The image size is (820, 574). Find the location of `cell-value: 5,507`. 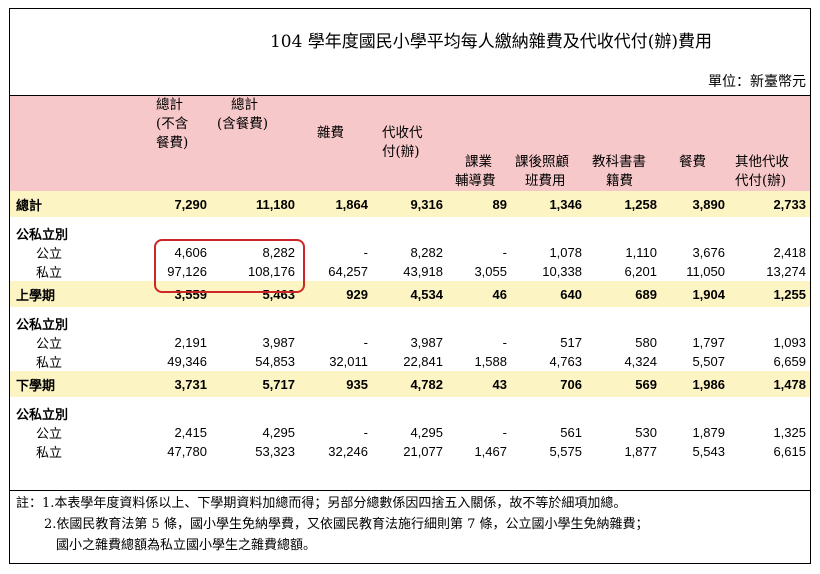

cell-value: 5,507 is located at coordinates (708, 361).